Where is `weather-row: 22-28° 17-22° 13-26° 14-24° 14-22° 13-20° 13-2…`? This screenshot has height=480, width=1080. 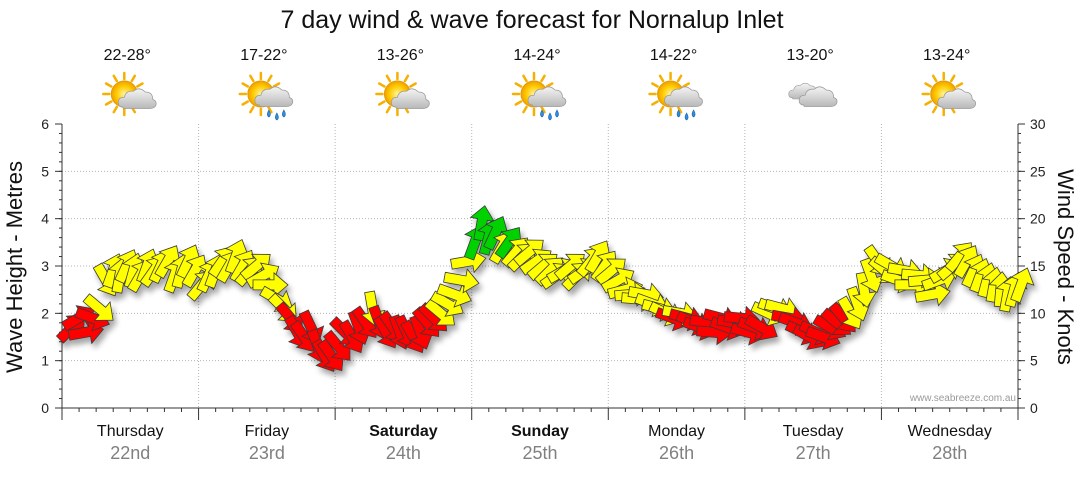
weather-row: 22-28° 17-22° 13-26° 14-24° 14-22° 13-20° 13-2… is located at coordinates (539, 84).